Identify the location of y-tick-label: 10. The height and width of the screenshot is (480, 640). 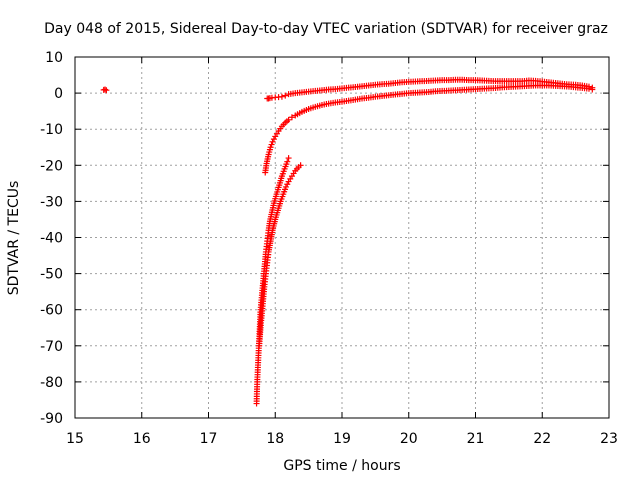
(54, 58).